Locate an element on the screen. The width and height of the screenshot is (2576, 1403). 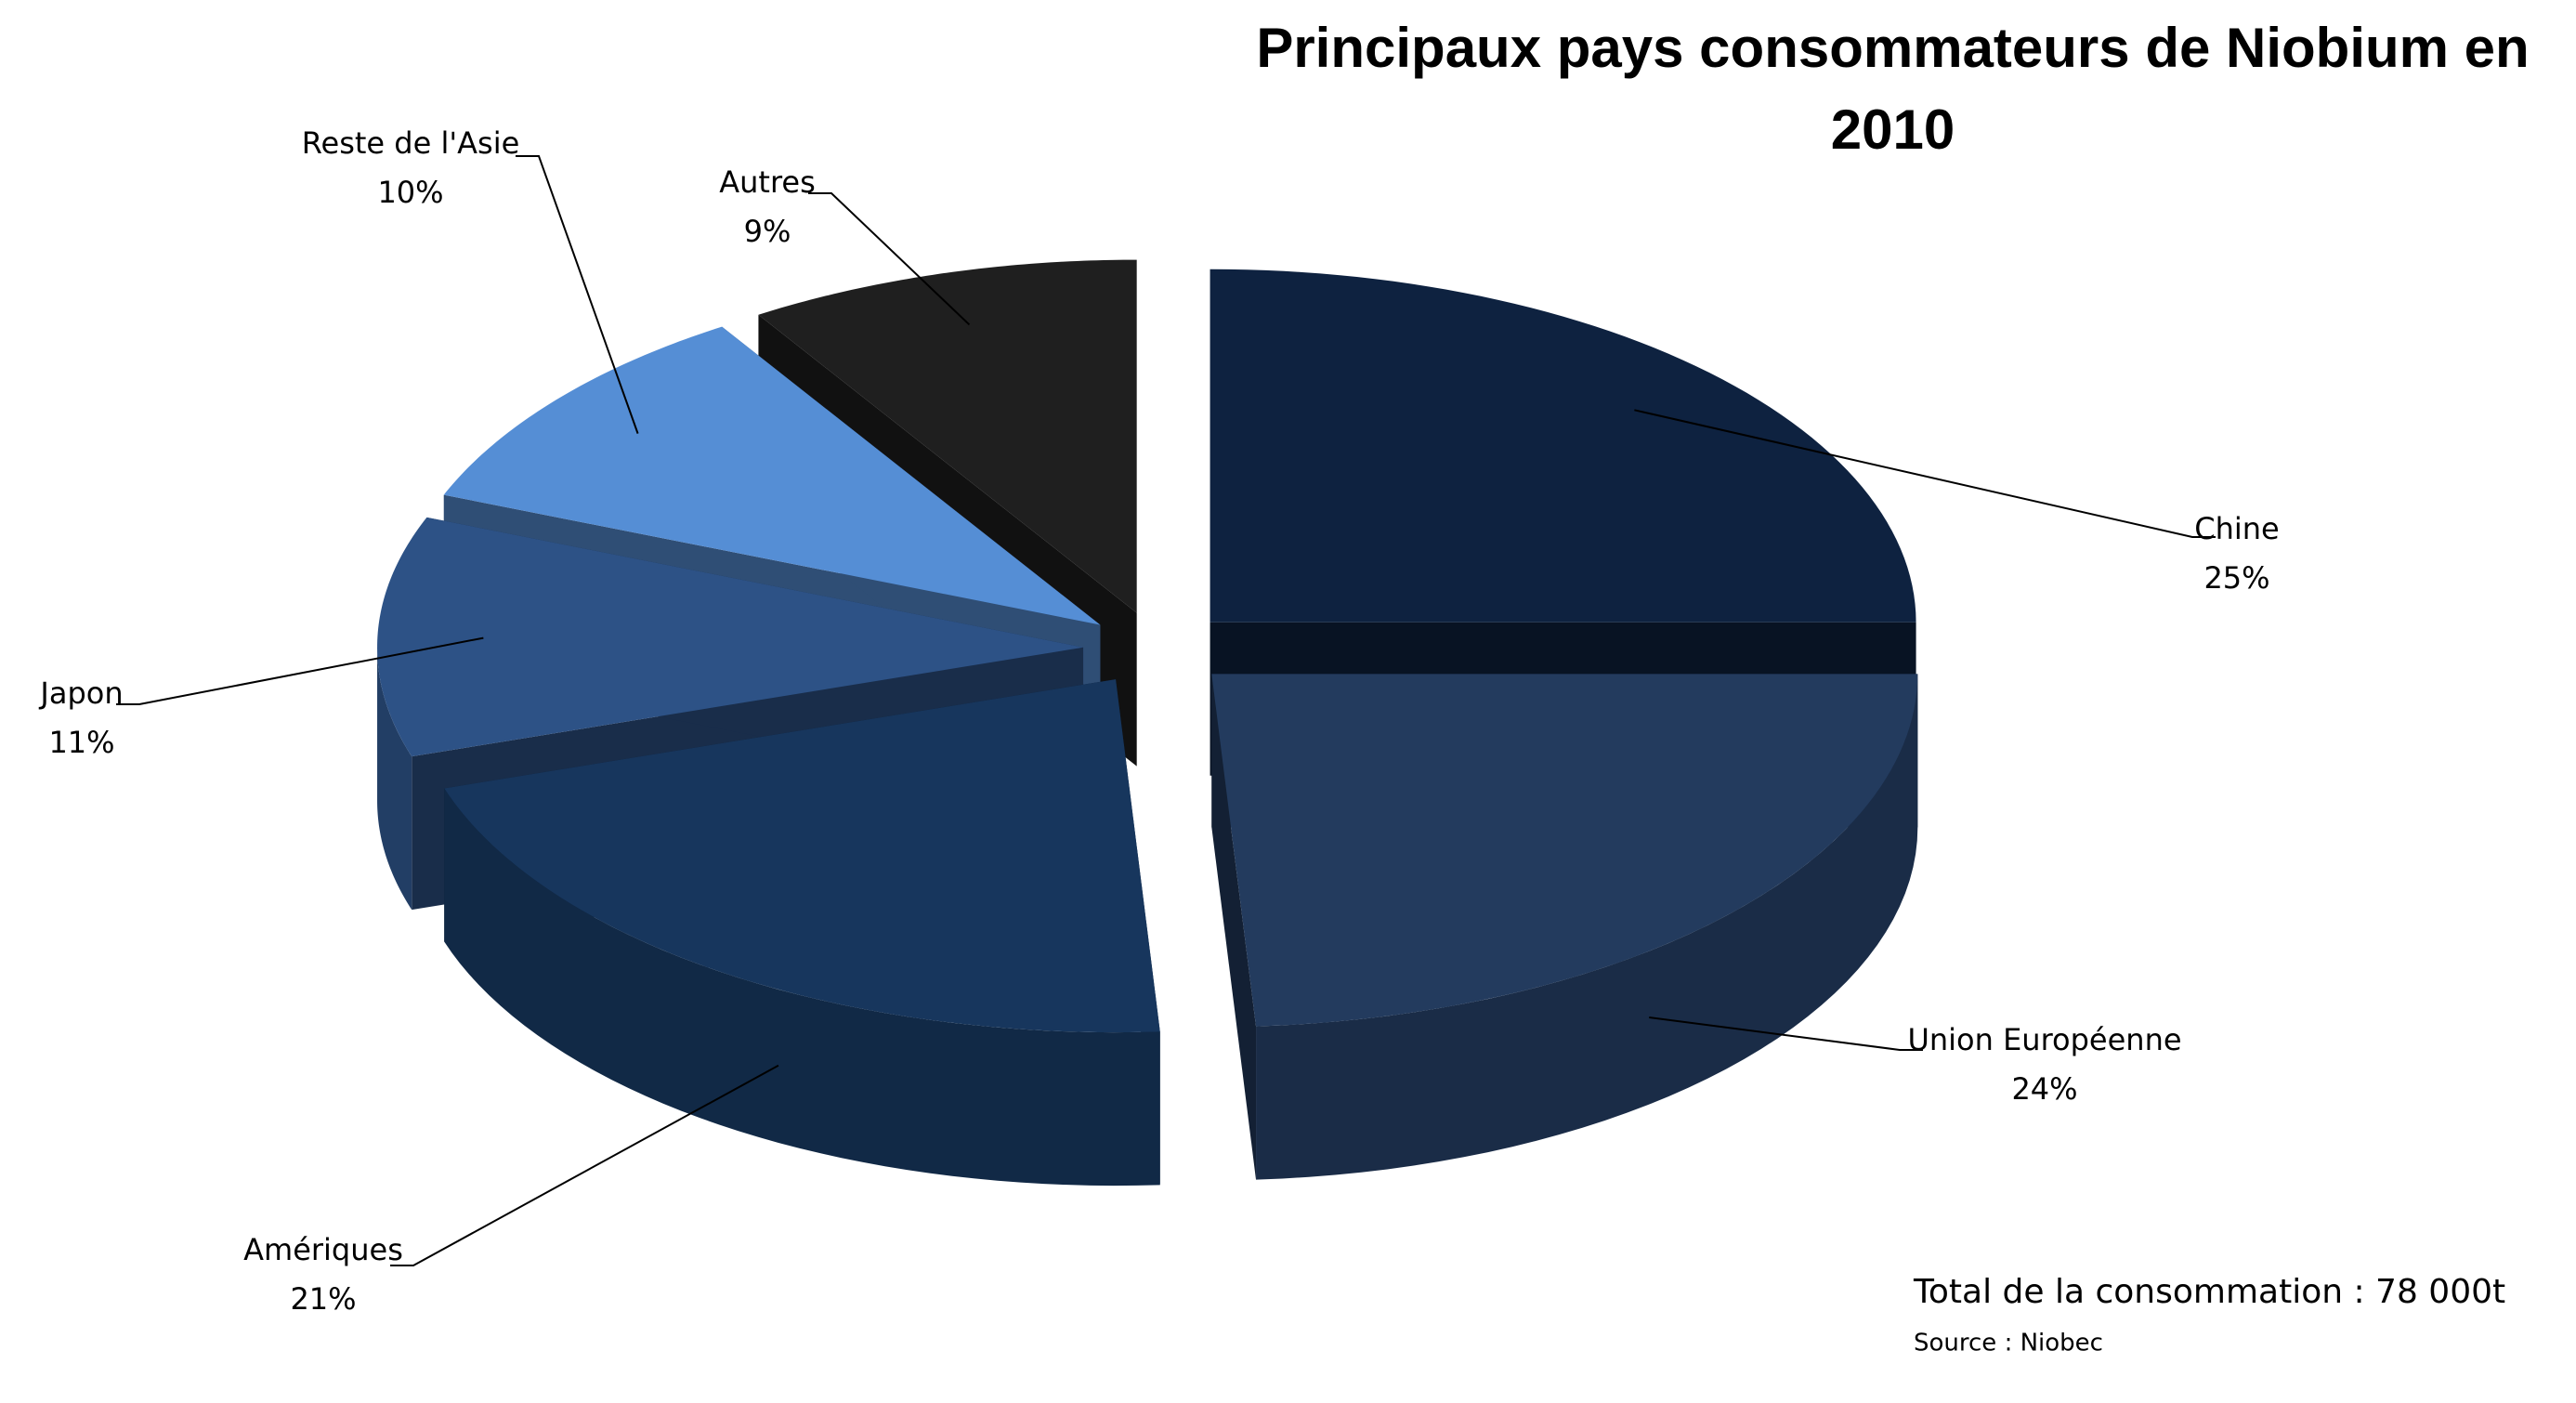
slice-wall is located at coordinates (1234, 927).